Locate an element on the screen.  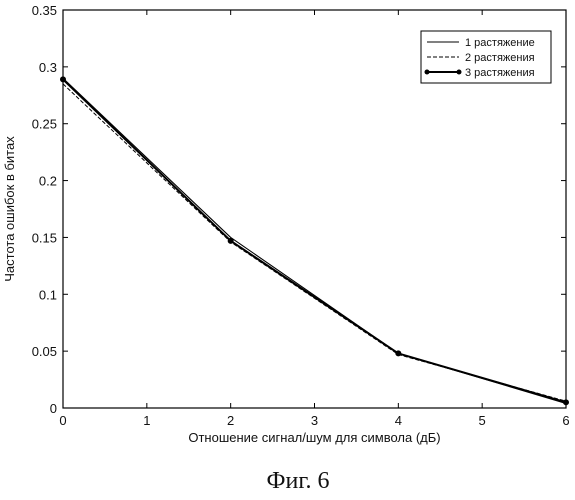
y-tick-label: 0.3 is located at coordinates (48, 67).